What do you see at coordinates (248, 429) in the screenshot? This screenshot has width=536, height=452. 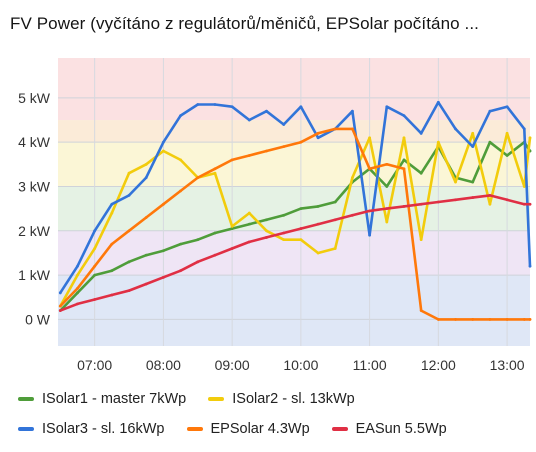 I see `legend-item: EPSolar 4.3Wp` at bounding box center [248, 429].